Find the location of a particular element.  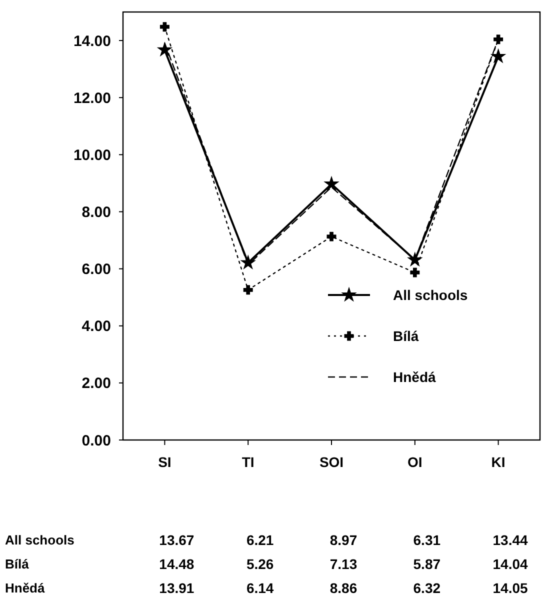

legend-label: Hnědá is located at coordinates (414, 376).